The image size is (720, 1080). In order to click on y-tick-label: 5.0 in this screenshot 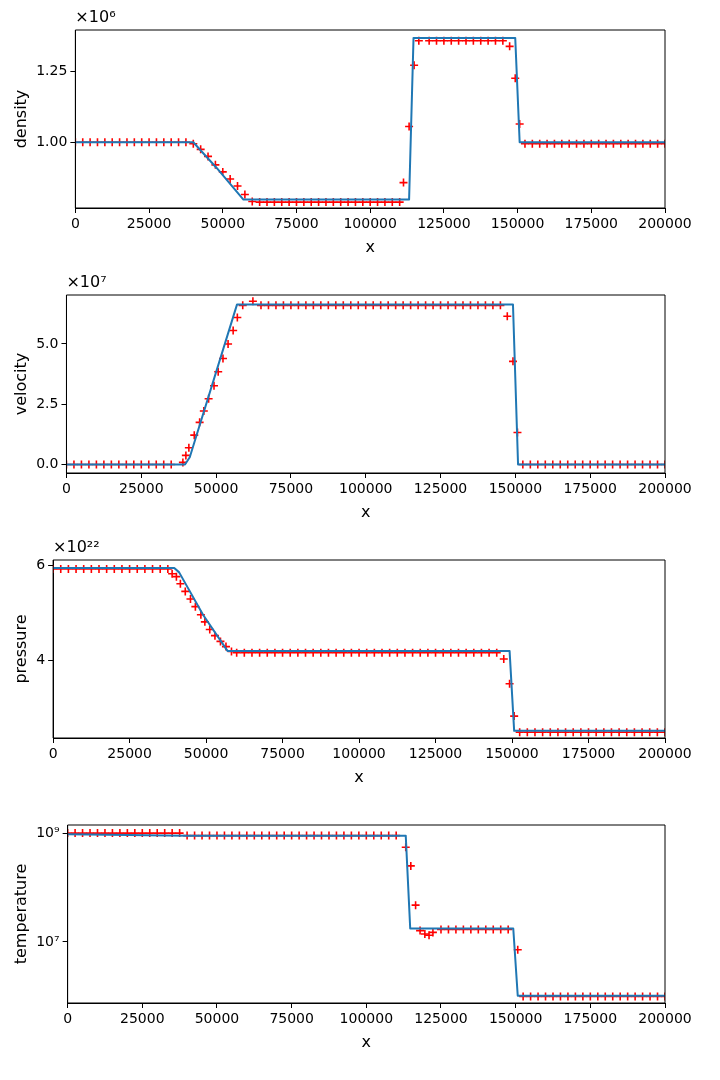, I will do `click(47, 342)`.